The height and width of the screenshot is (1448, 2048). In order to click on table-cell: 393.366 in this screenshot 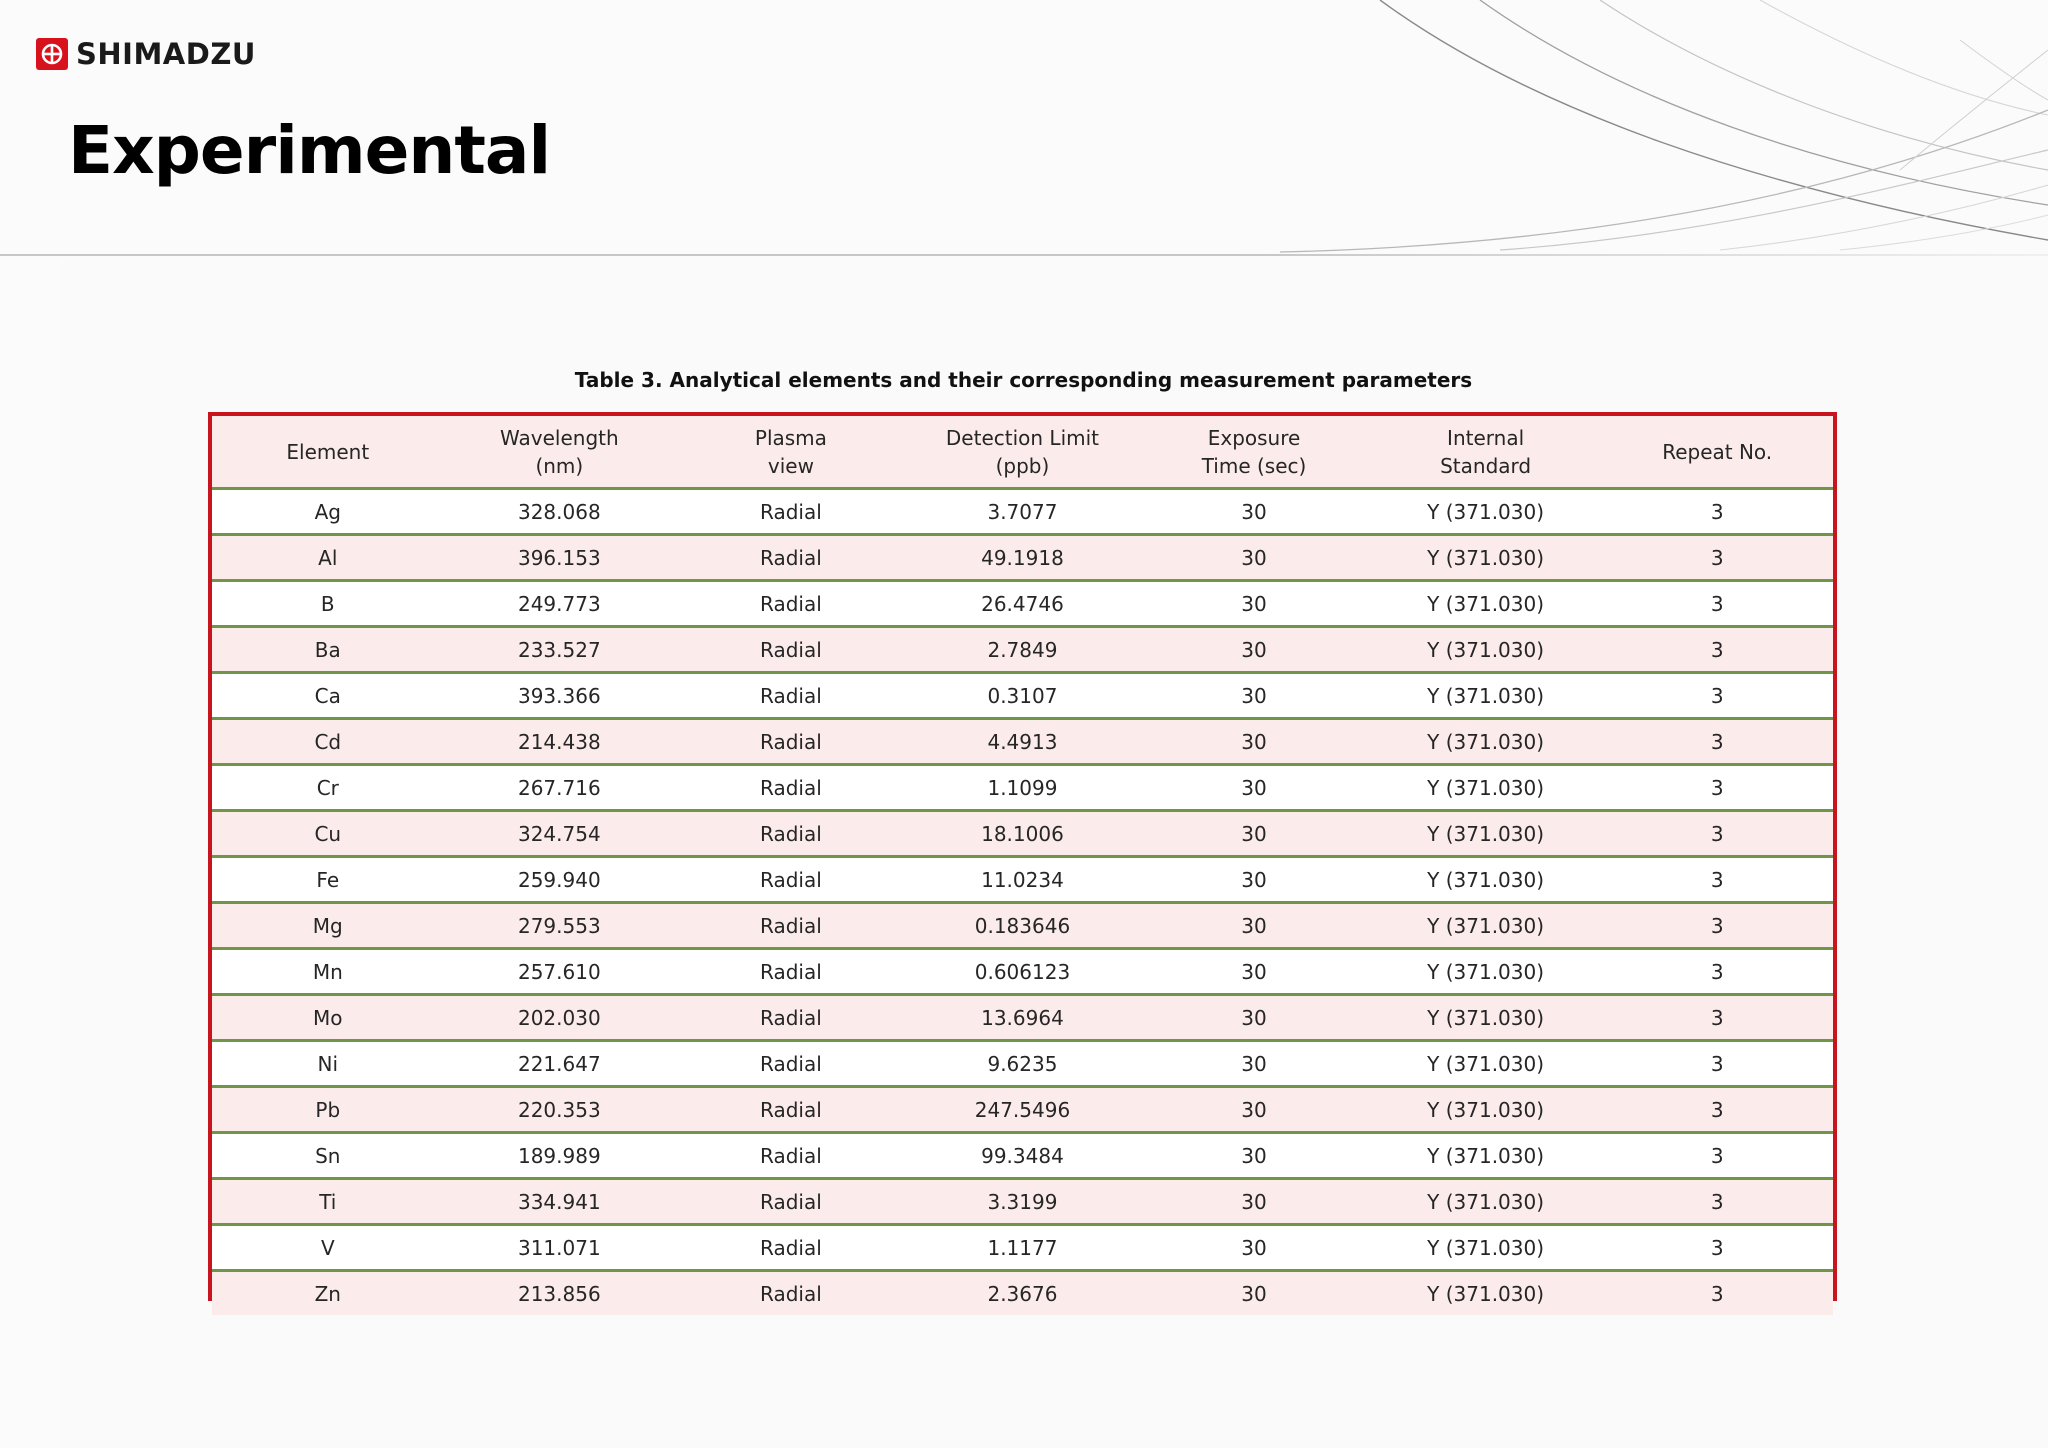, I will do `click(559, 696)`.